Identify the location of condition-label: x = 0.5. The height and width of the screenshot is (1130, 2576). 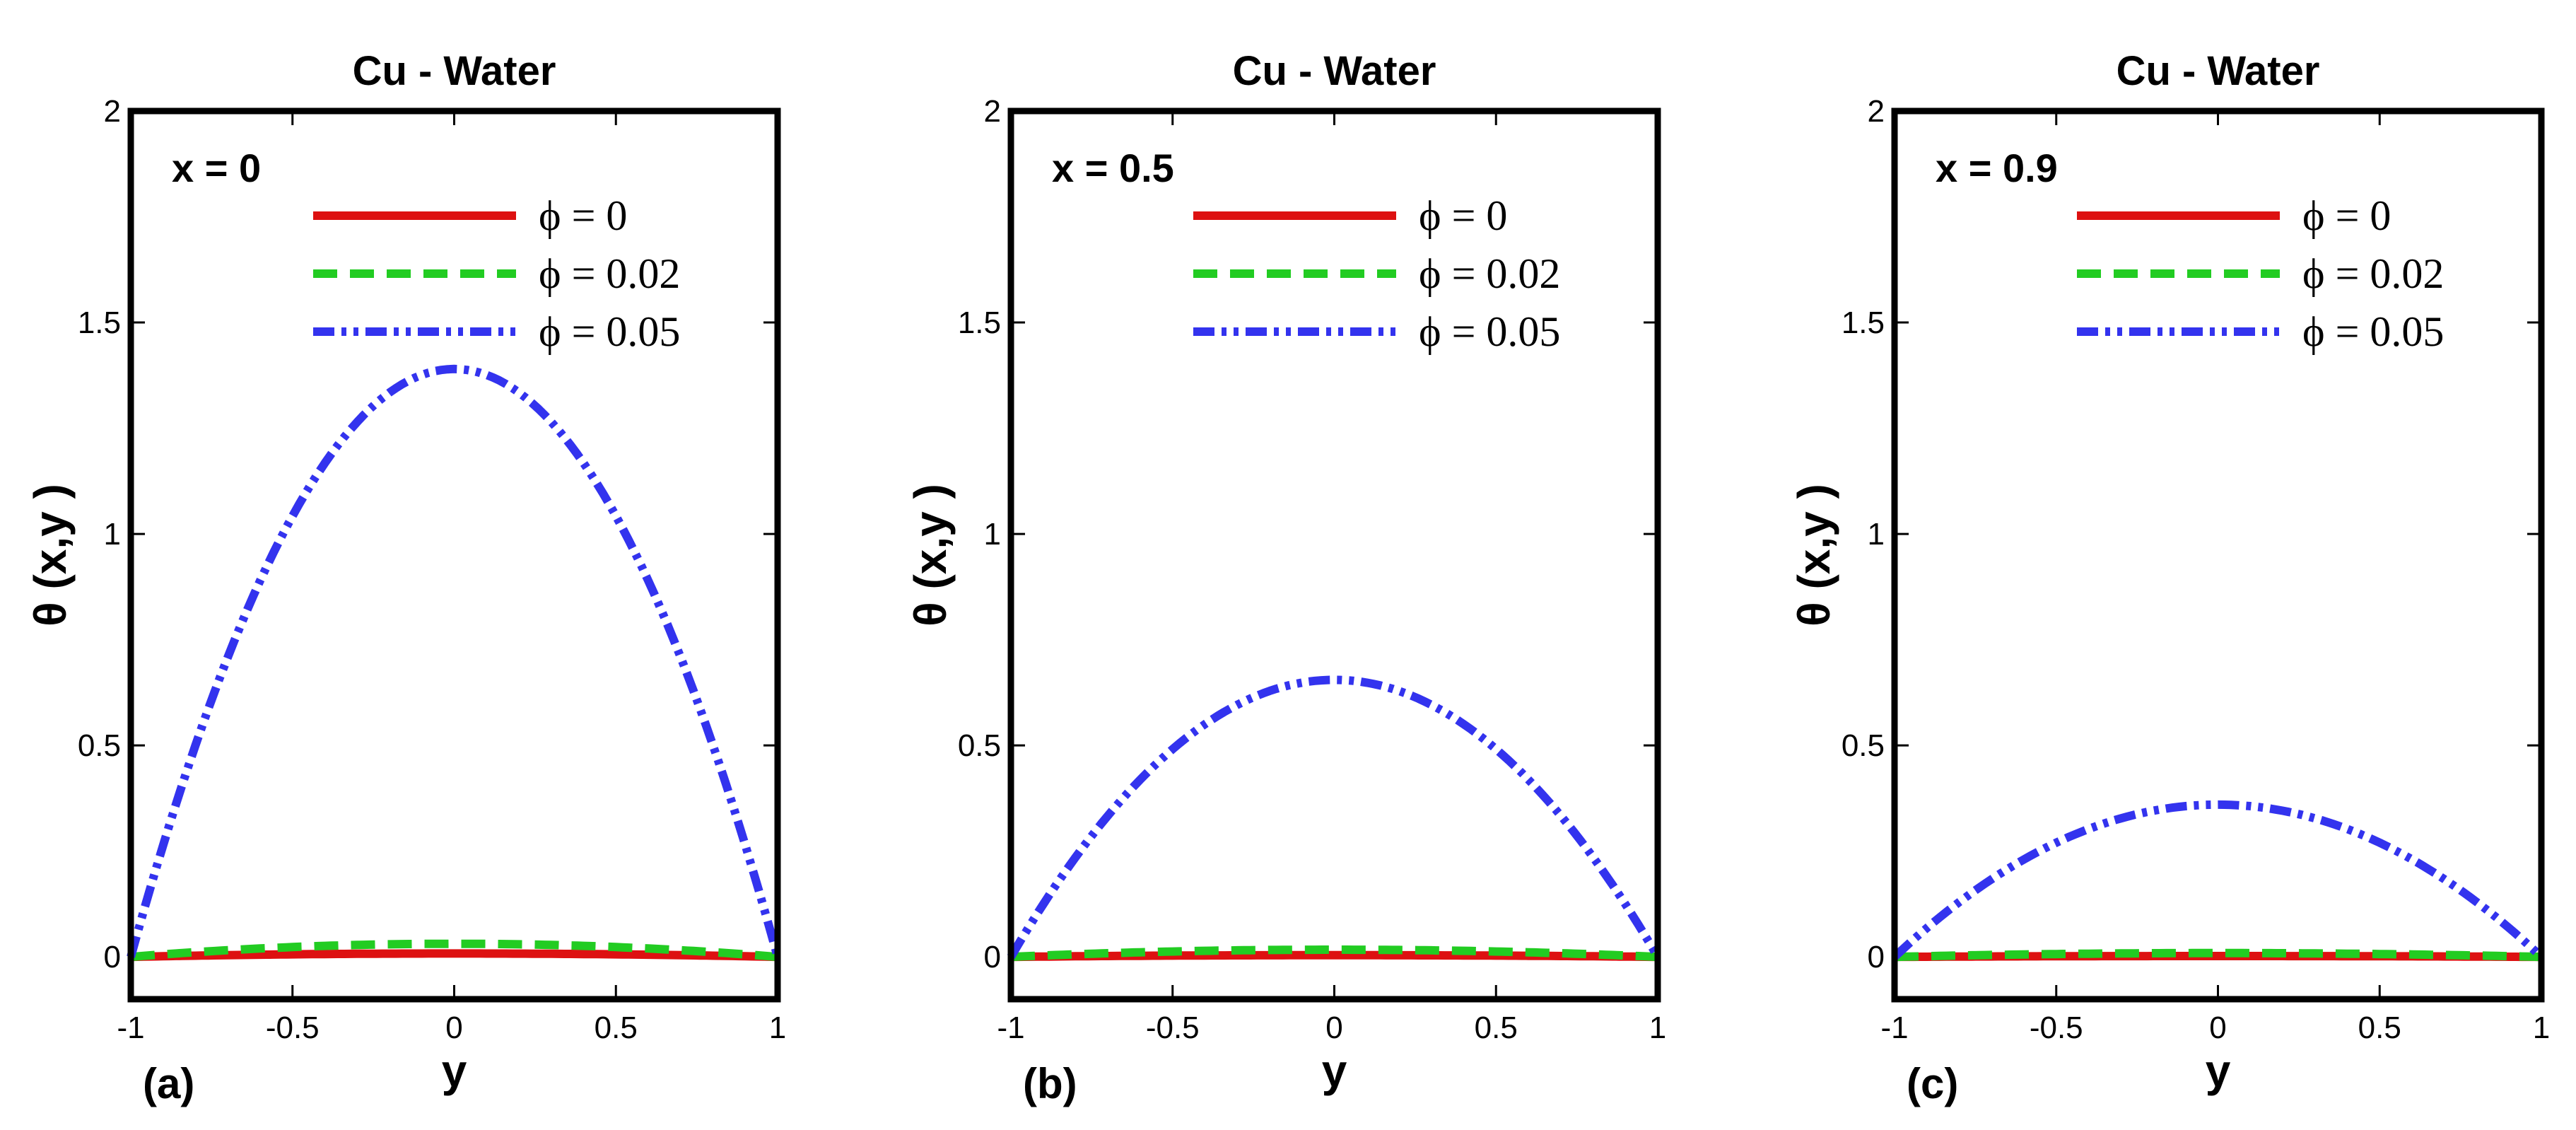
(1113, 168).